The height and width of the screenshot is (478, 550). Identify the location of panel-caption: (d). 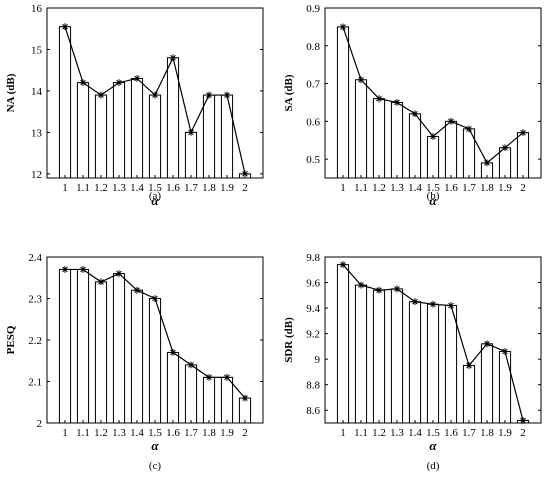
(433, 466).